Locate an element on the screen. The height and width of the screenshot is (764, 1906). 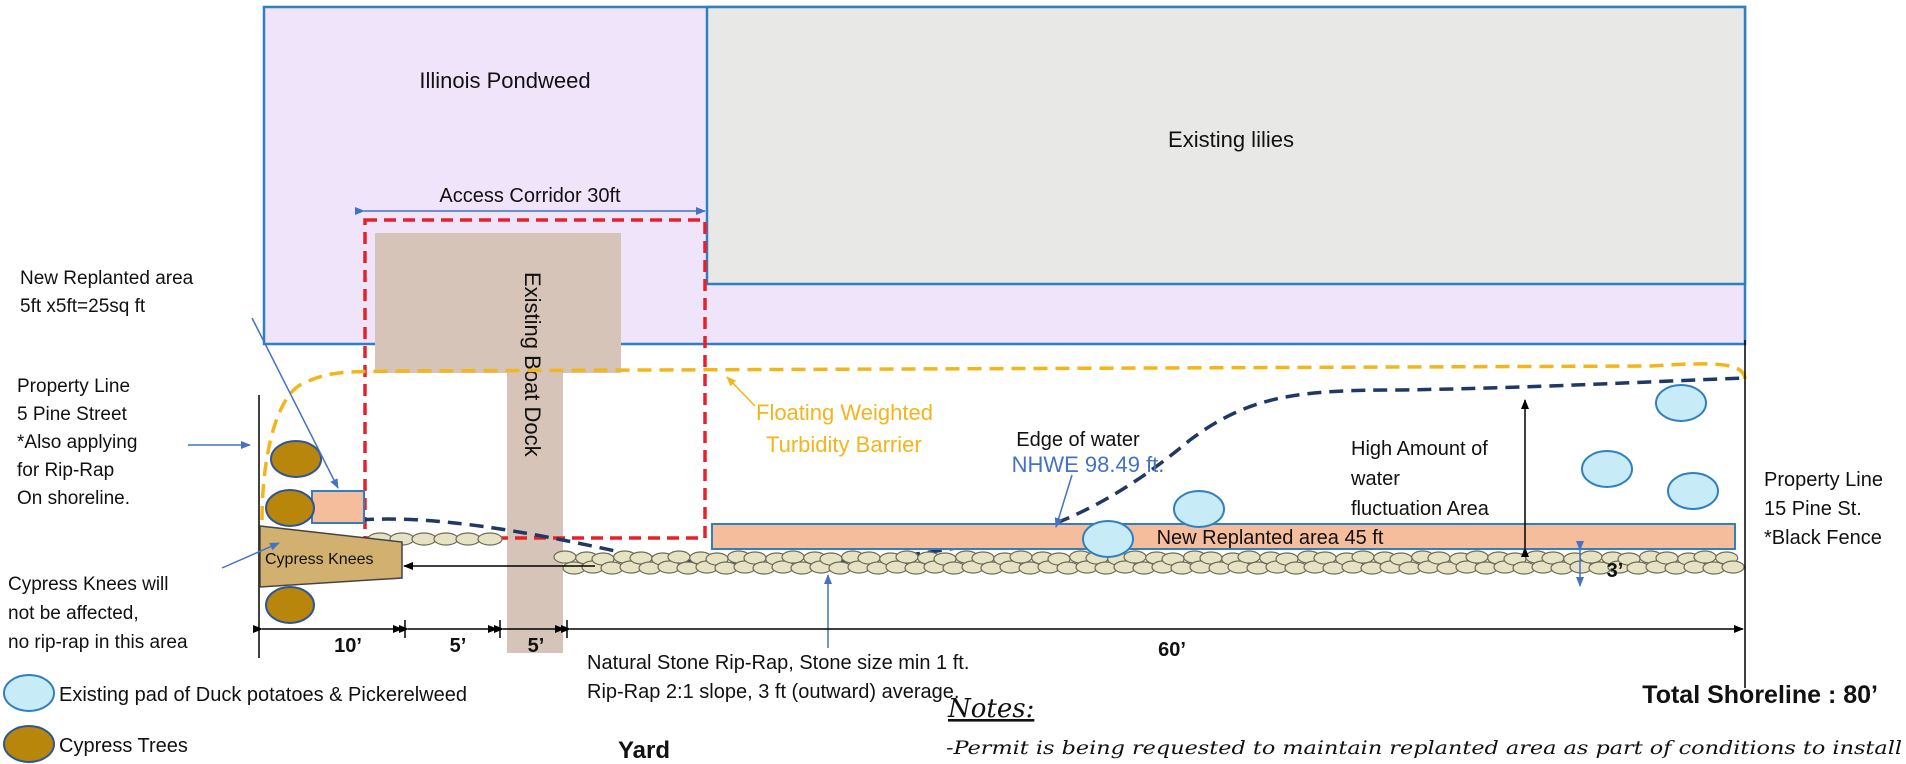
legend-cypress-label: Cypress Trees is located at coordinates (123, 746).